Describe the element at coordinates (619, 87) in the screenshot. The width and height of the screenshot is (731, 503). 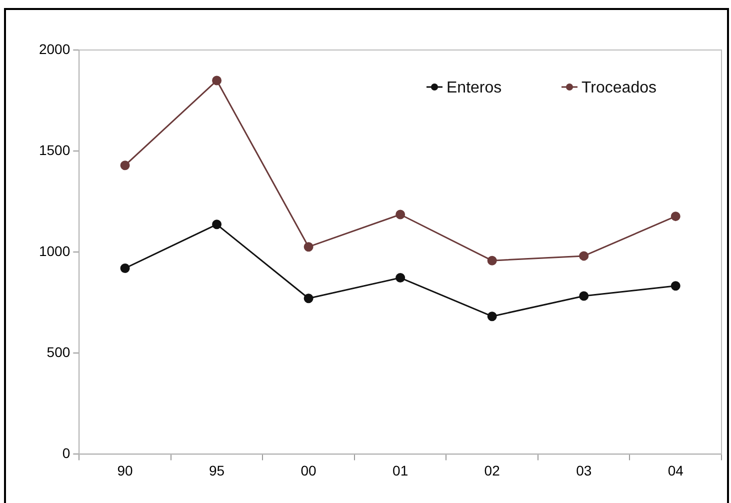
I see `legend-label: Troceados` at that location.